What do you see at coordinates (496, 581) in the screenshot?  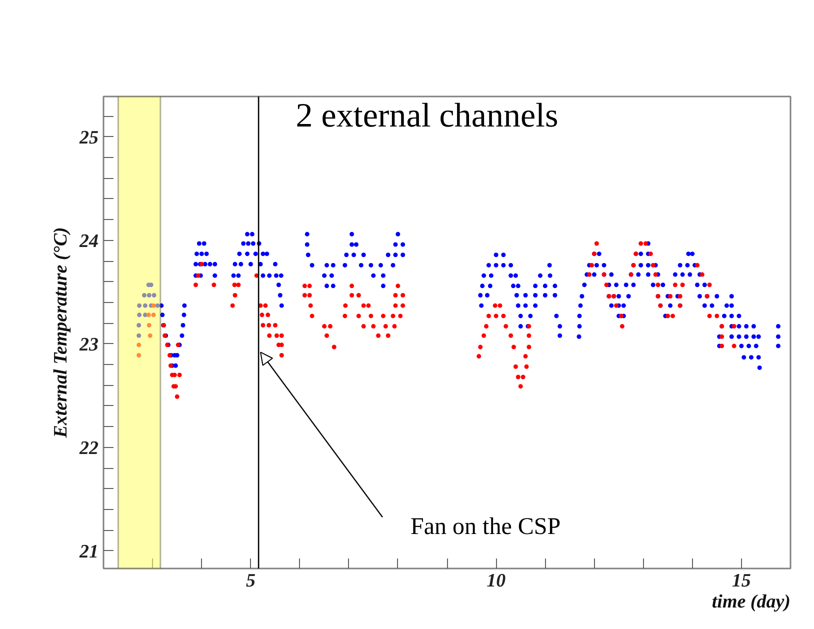 I see `x-tick-label: 10` at bounding box center [496, 581].